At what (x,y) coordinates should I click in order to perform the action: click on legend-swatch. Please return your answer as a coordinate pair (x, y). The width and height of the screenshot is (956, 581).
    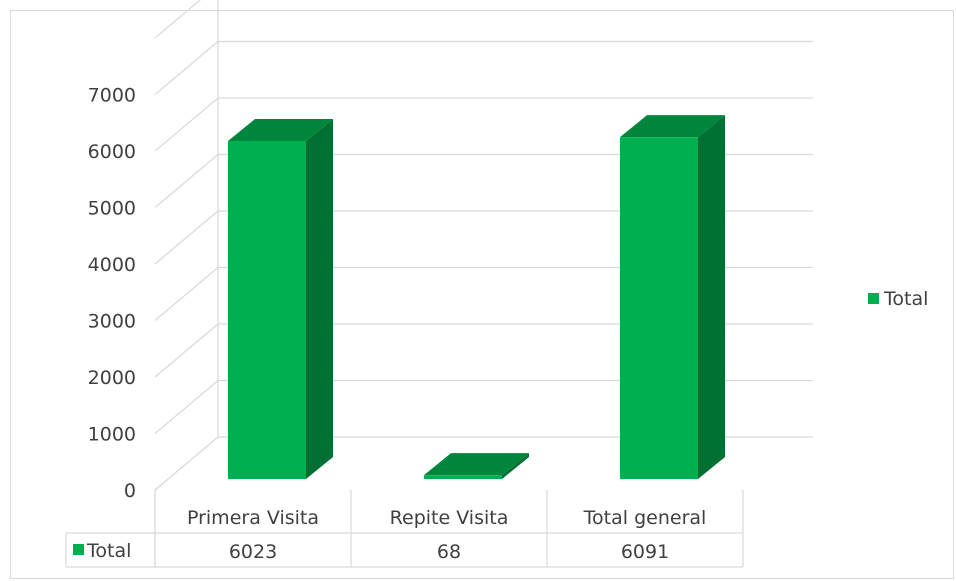
    Looking at the image, I should click on (873, 298).